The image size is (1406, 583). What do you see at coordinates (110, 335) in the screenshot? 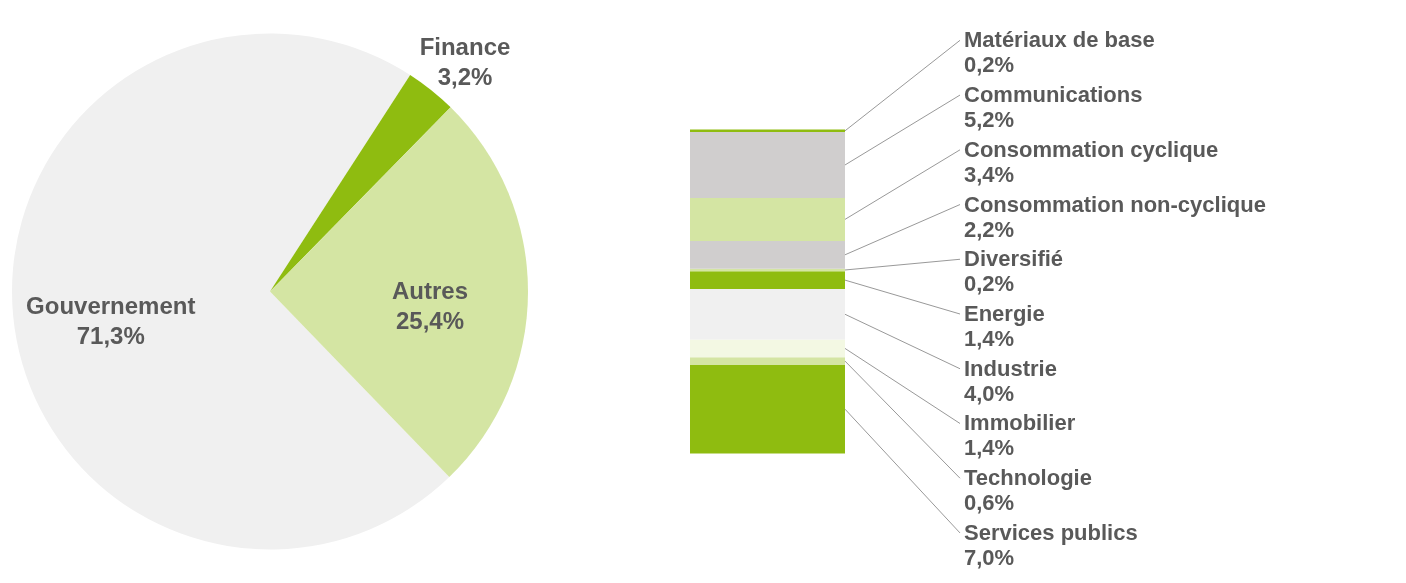
I see `data-label: 71,3%` at bounding box center [110, 335].